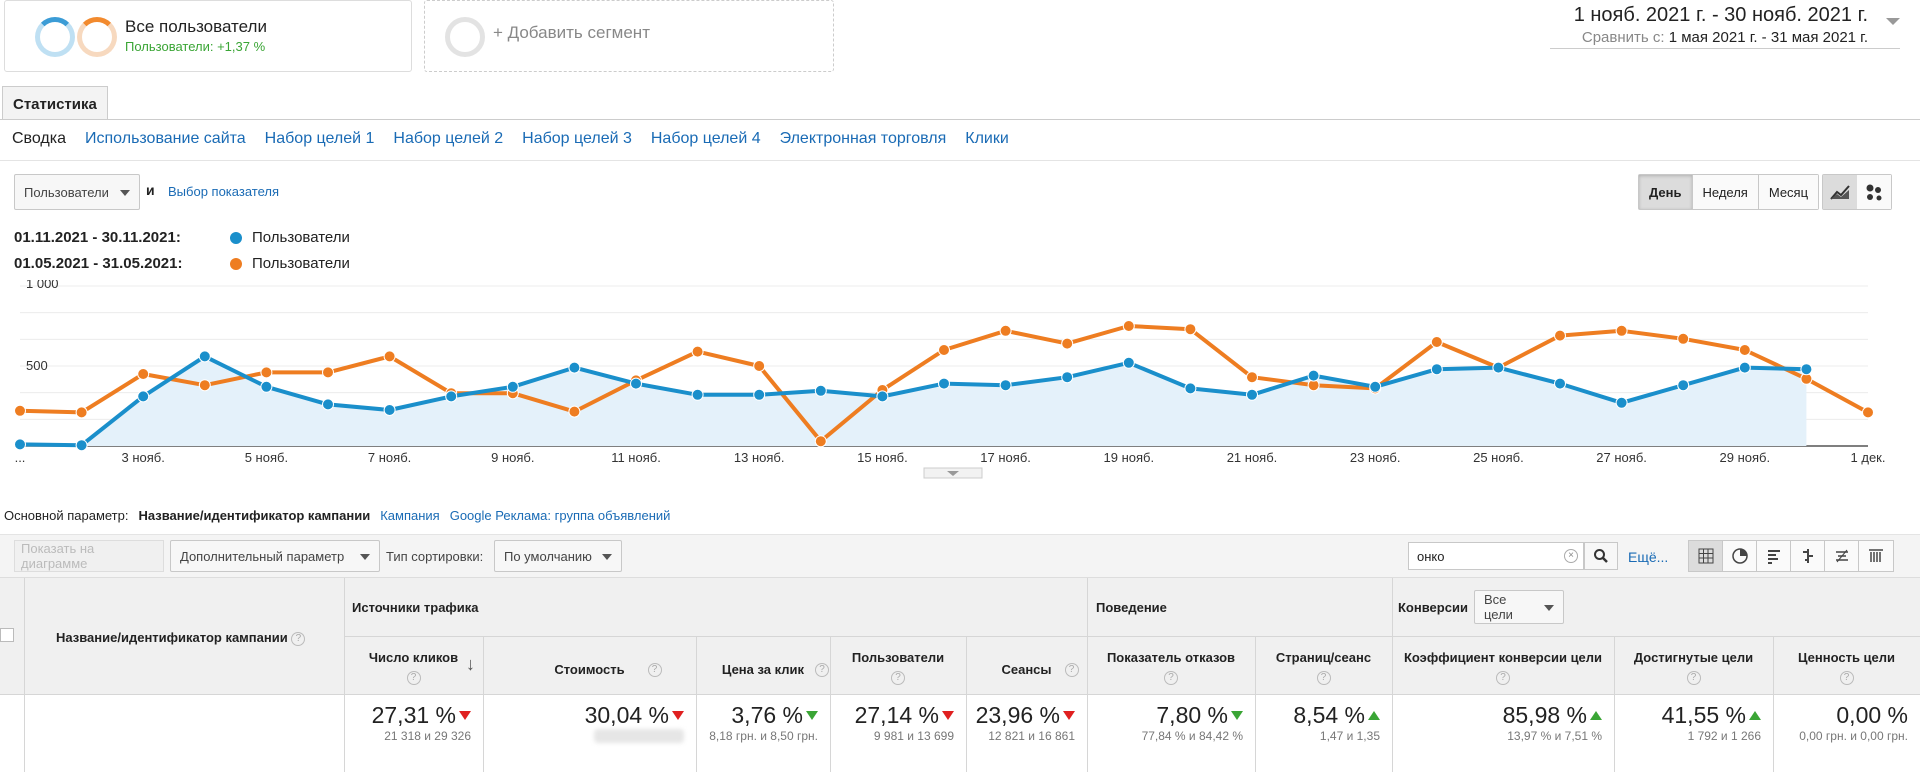  I want to click on date-range-main: 1 нояб. 2021 г. - 30 нояб. 2021 г., so click(1720, 15).